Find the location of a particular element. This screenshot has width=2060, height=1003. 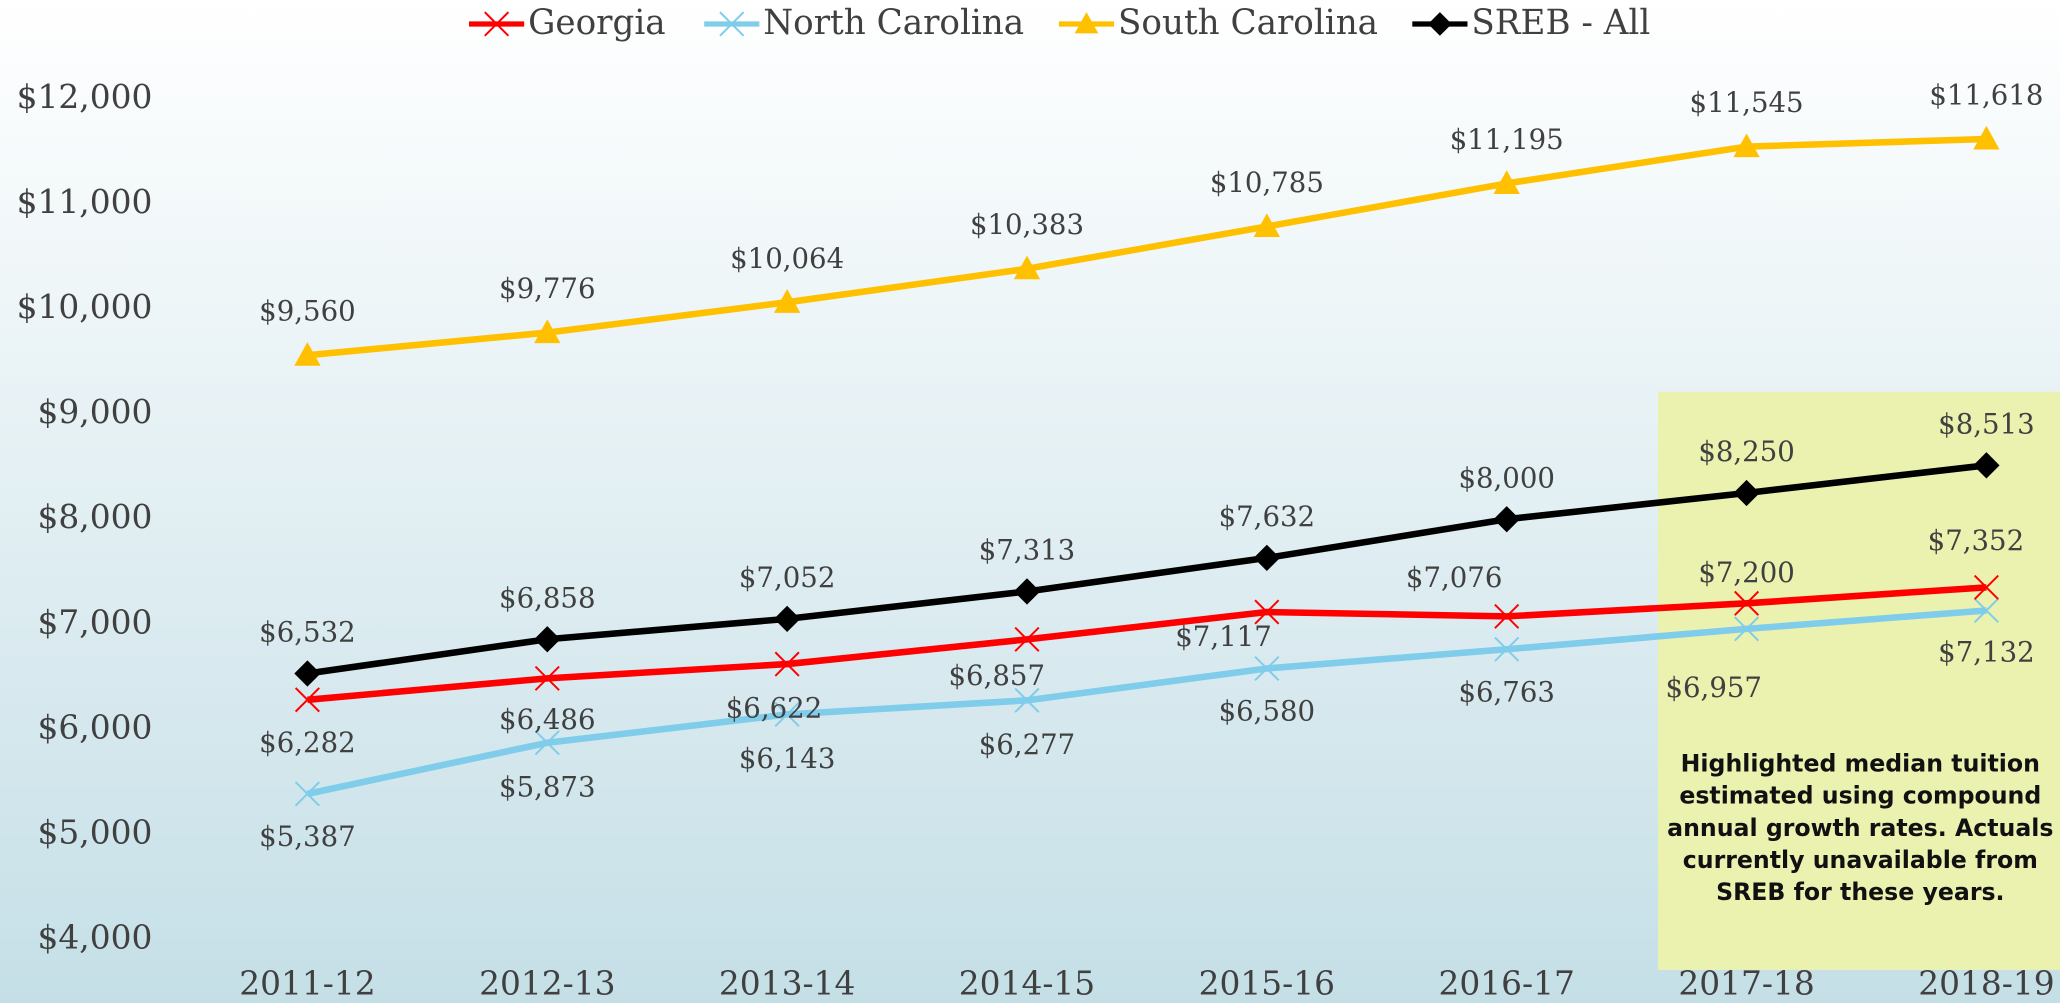

annotation: currently unavailable from is located at coordinates (1860, 860).